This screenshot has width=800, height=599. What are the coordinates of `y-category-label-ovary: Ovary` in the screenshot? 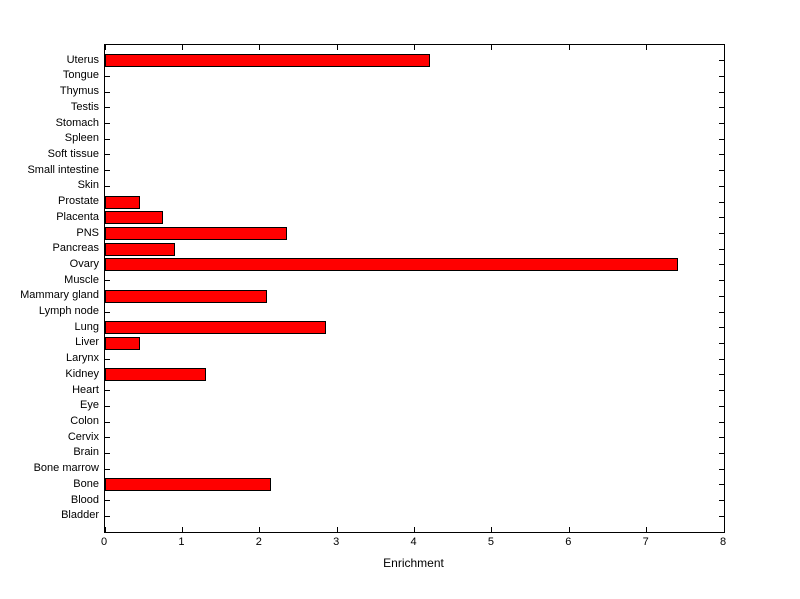 It's located at (84, 263).